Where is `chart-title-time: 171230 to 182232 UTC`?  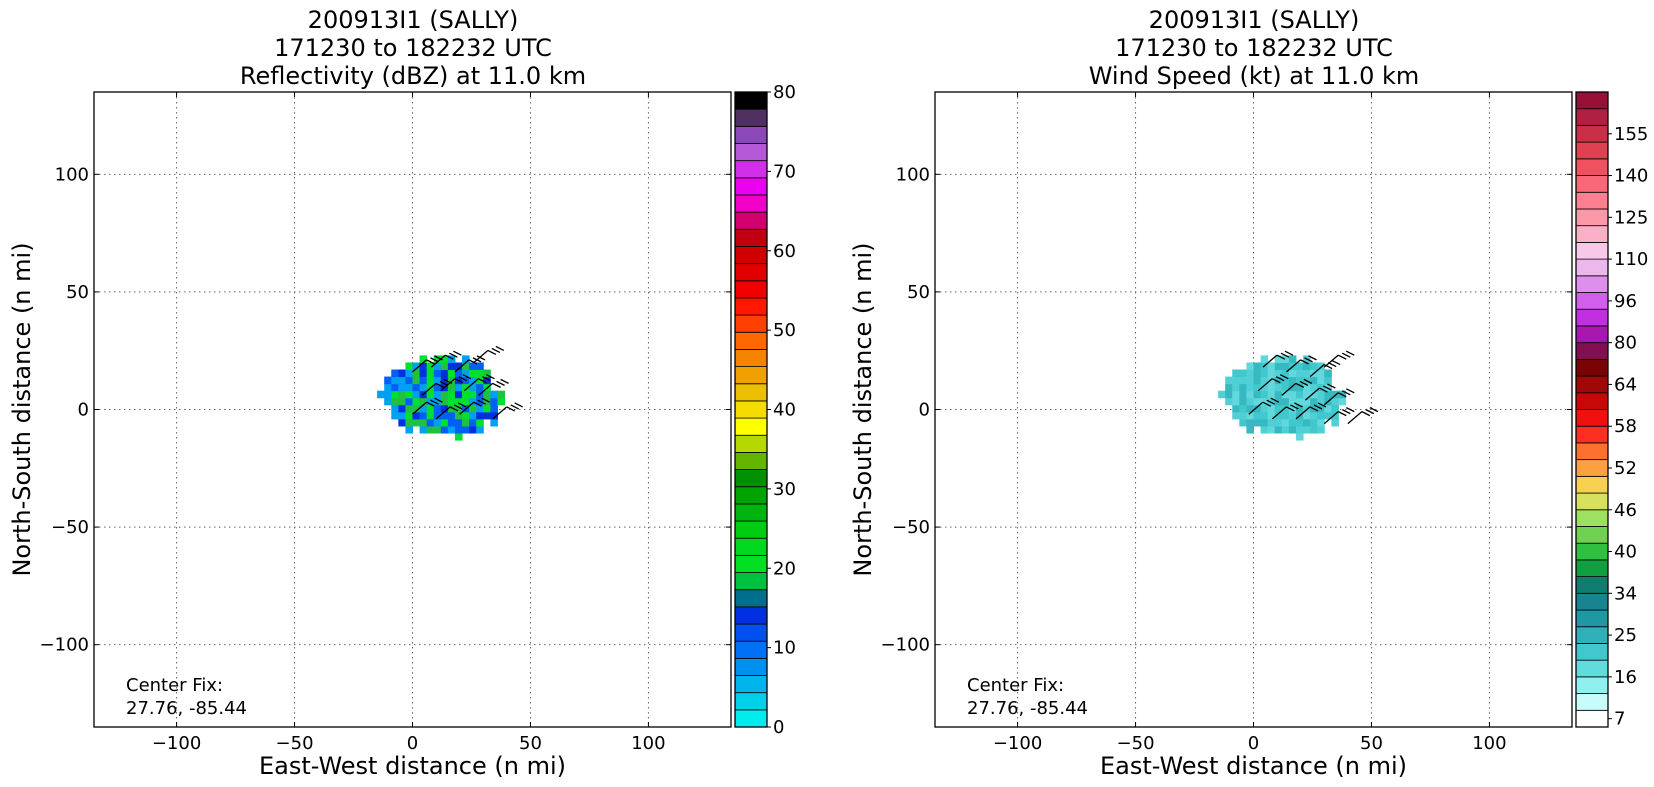 chart-title-time: 171230 to 182232 UTC is located at coordinates (1254, 48).